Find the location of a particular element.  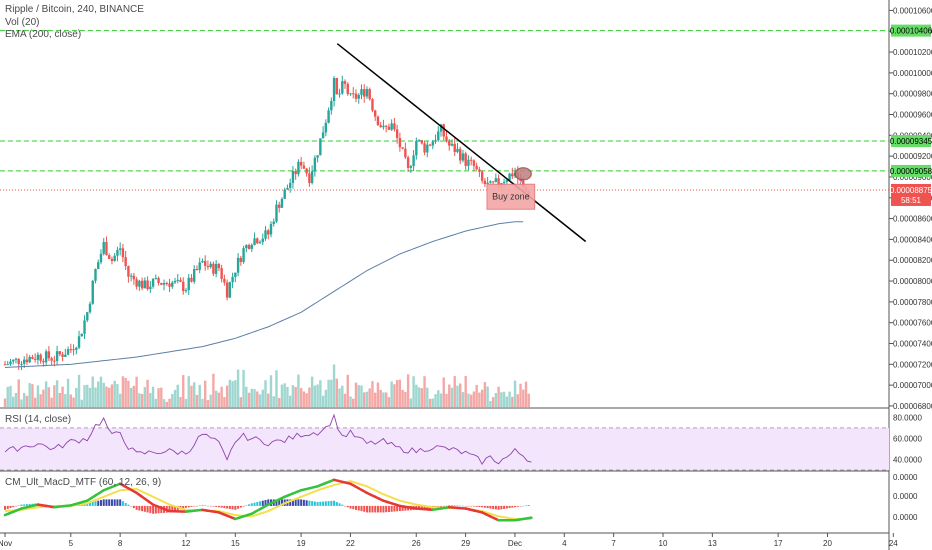

y-tick-label: 0.00006800 is located at coordinates (912, 406).